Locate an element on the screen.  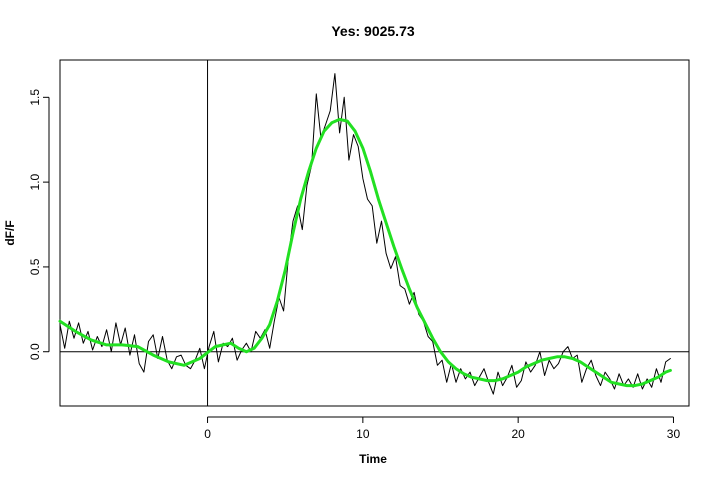
y-axis: 0.0 0.5 1.0 1.5 is located at coordinates (39, 224).